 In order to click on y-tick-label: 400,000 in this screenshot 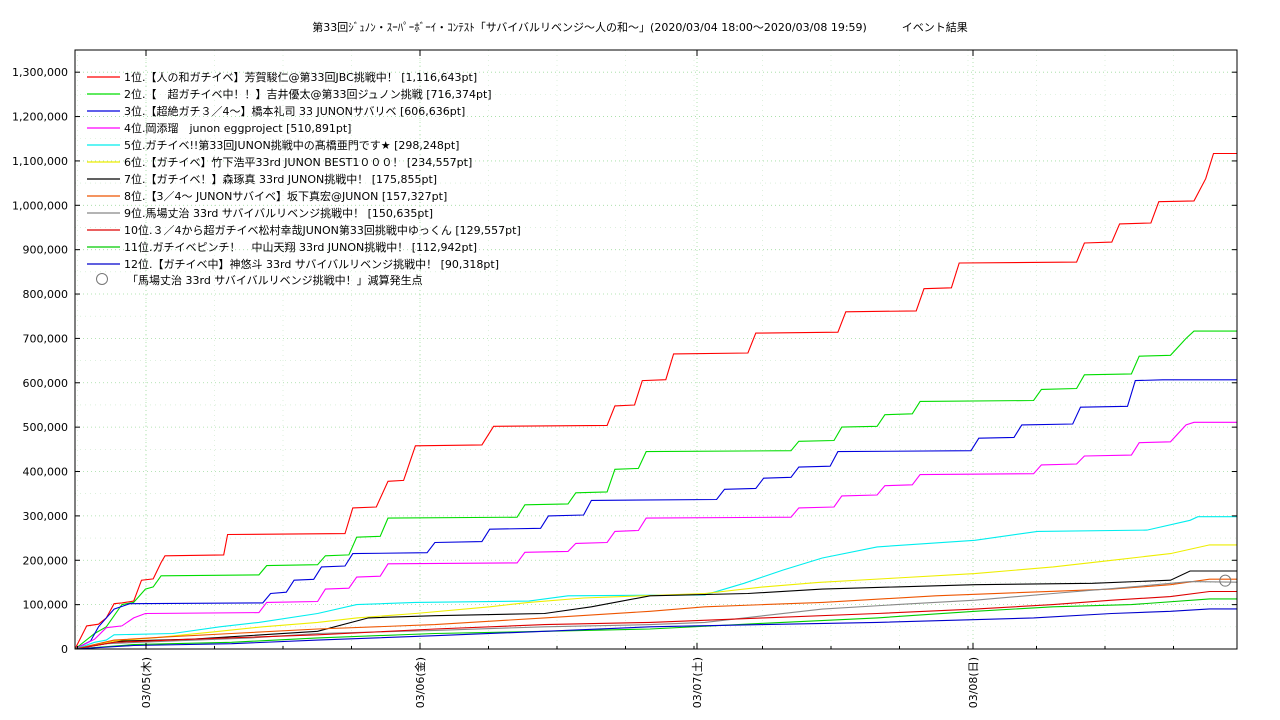, I will do `click(46, 472)`.